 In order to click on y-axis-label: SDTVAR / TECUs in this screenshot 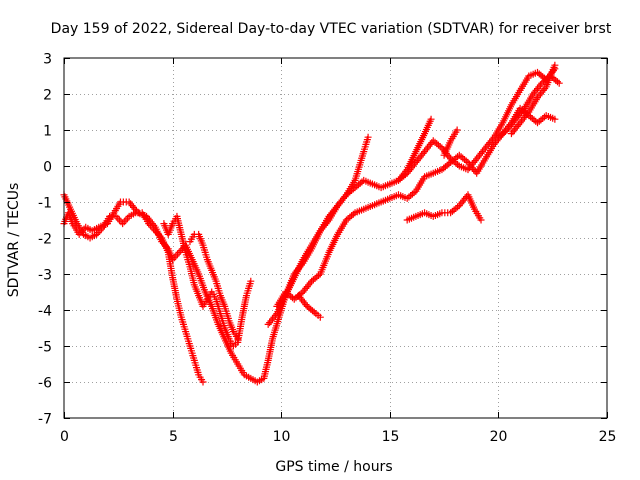, I will do `click(14, 240)`.